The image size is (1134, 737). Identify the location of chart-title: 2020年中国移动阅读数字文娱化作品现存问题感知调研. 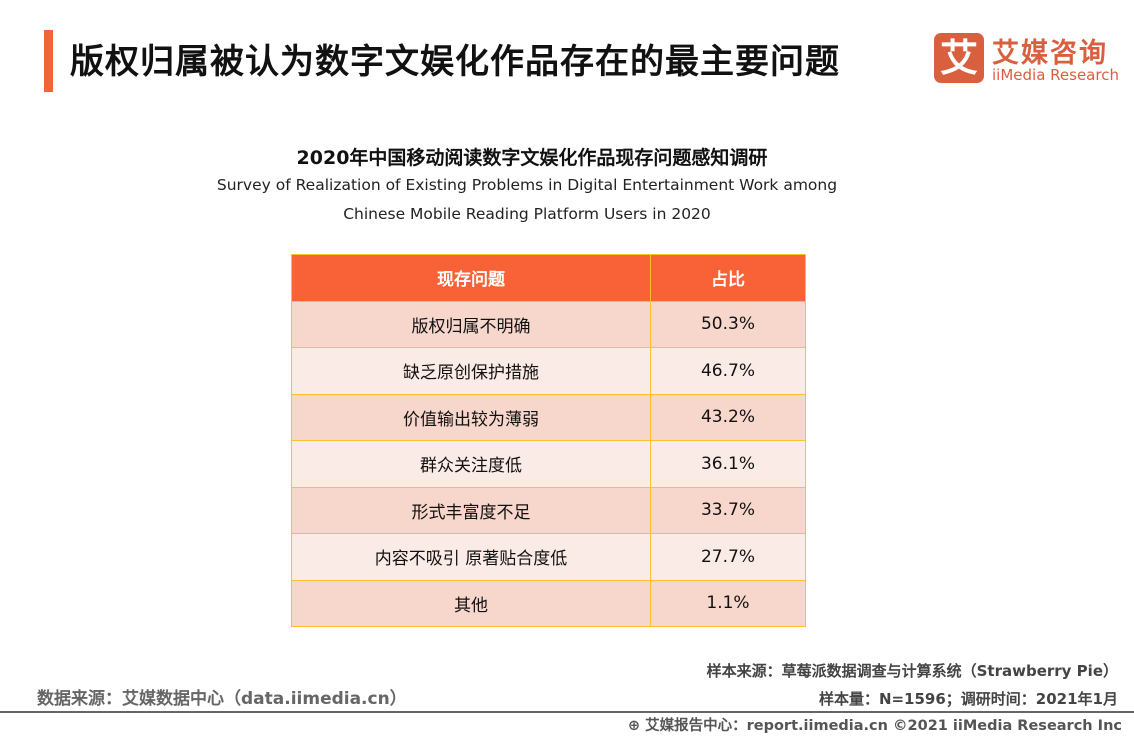
(532, 158).